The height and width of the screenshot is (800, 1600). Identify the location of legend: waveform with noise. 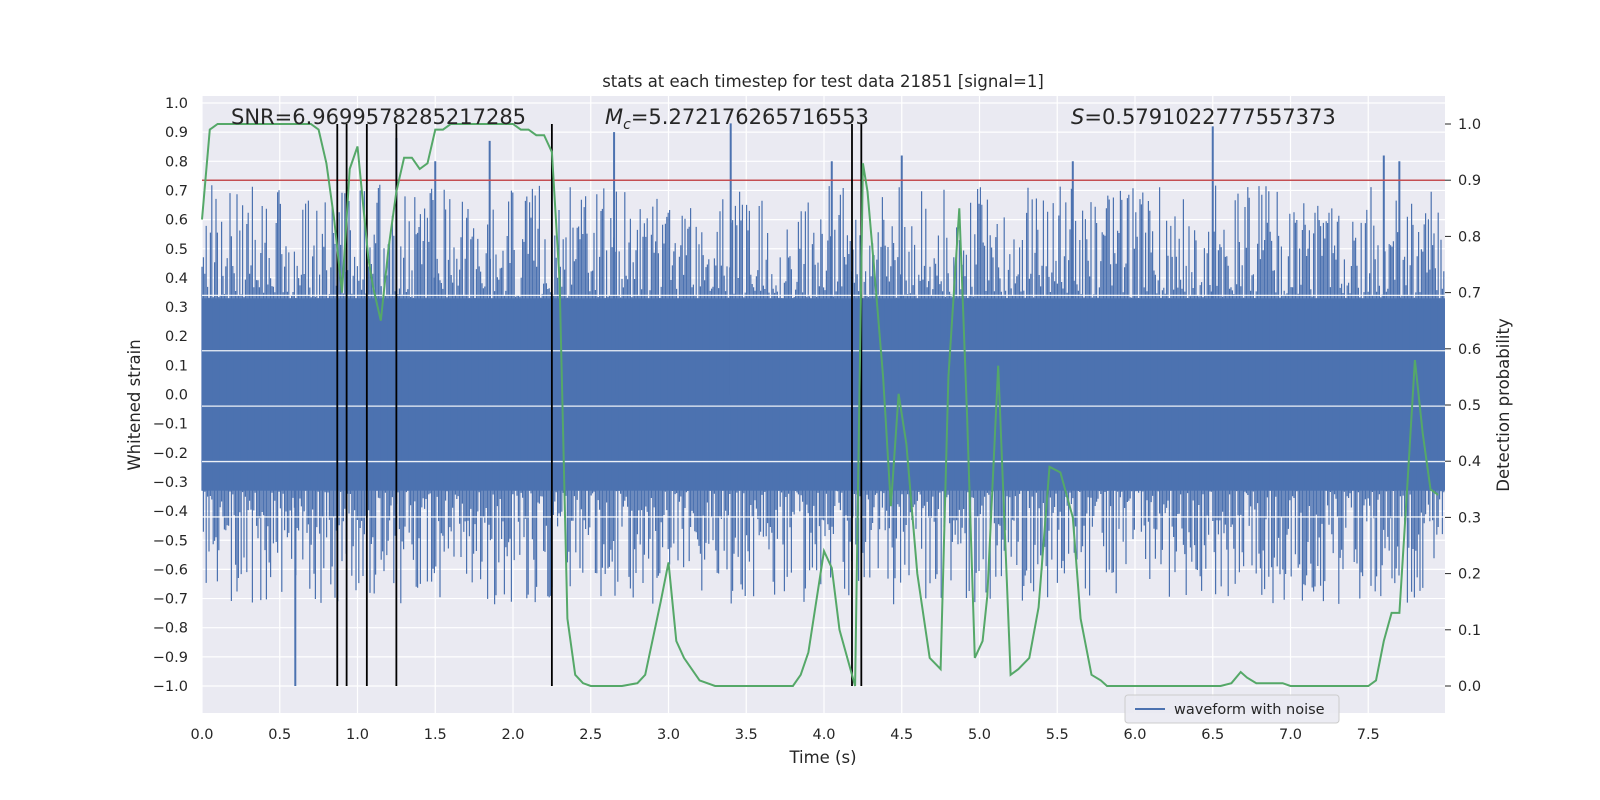
(1232, 709).